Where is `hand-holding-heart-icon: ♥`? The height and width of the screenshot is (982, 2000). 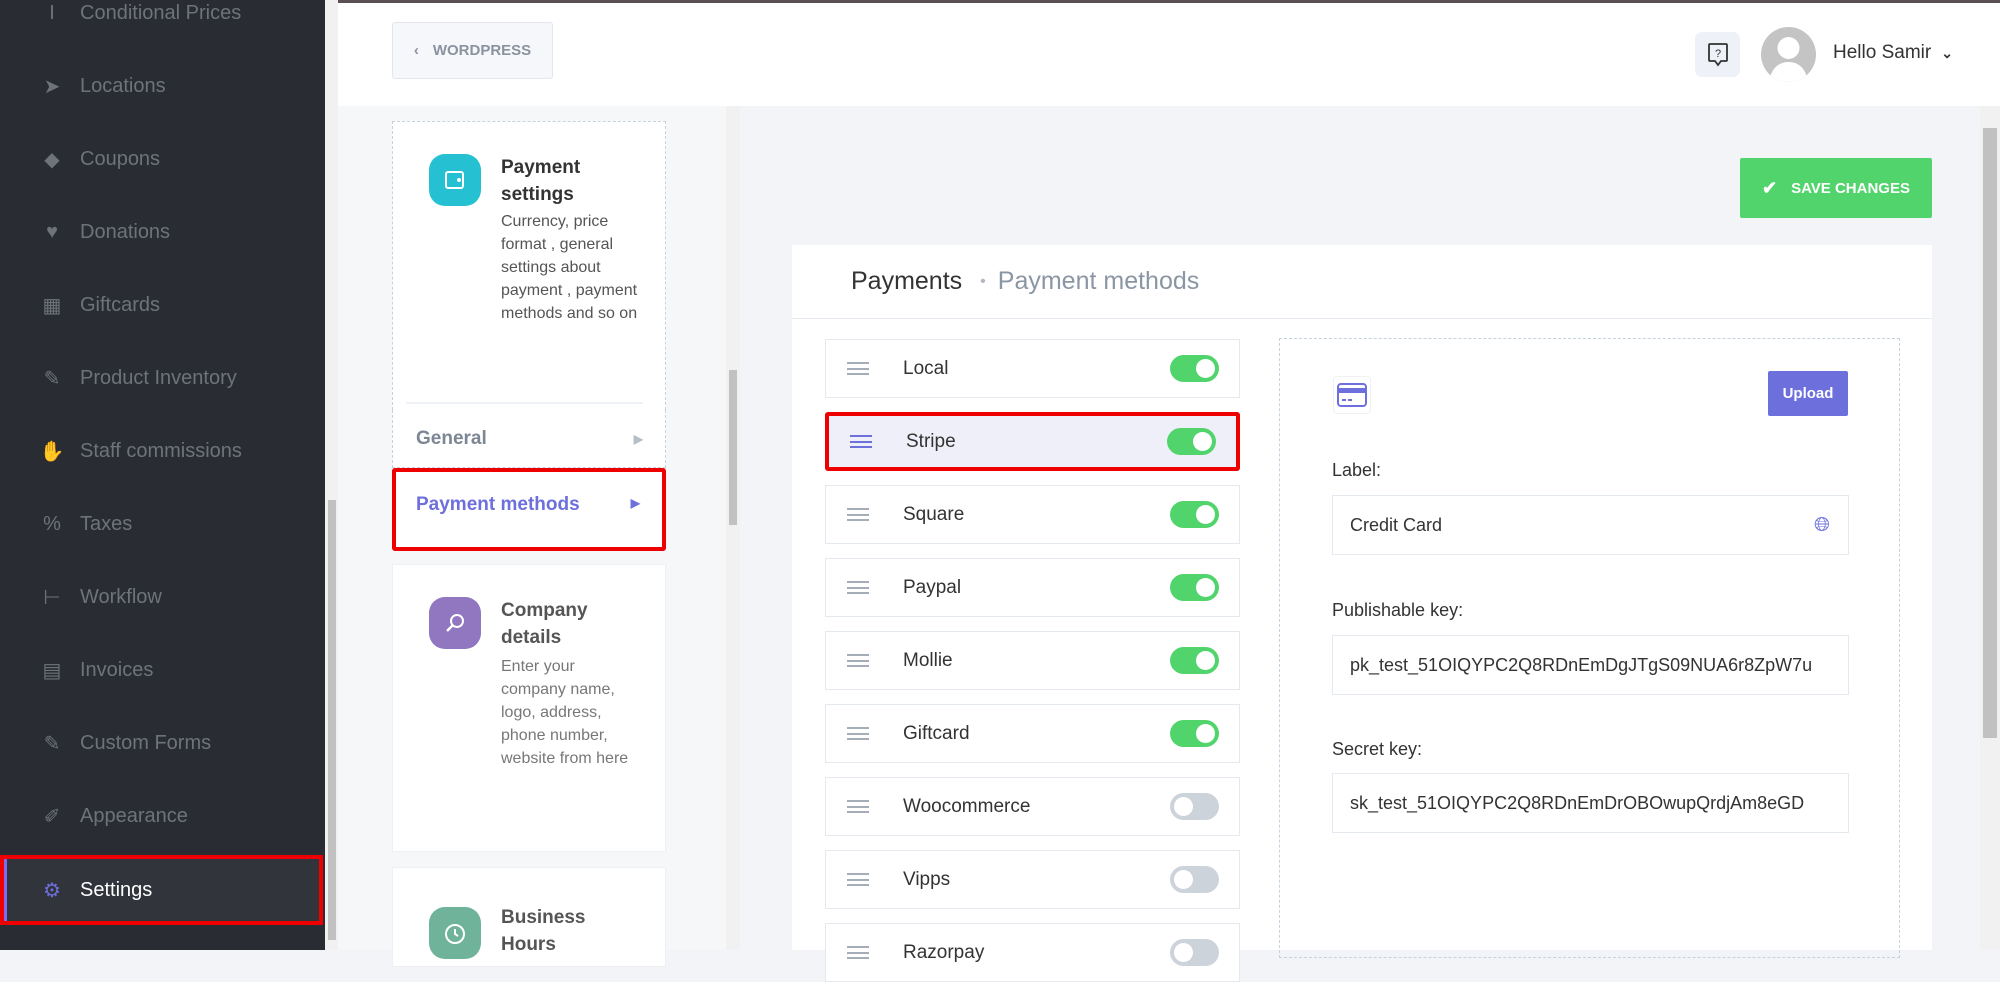
hand-holding-heart-icon: ♥ is located at coordinates (52, 231).